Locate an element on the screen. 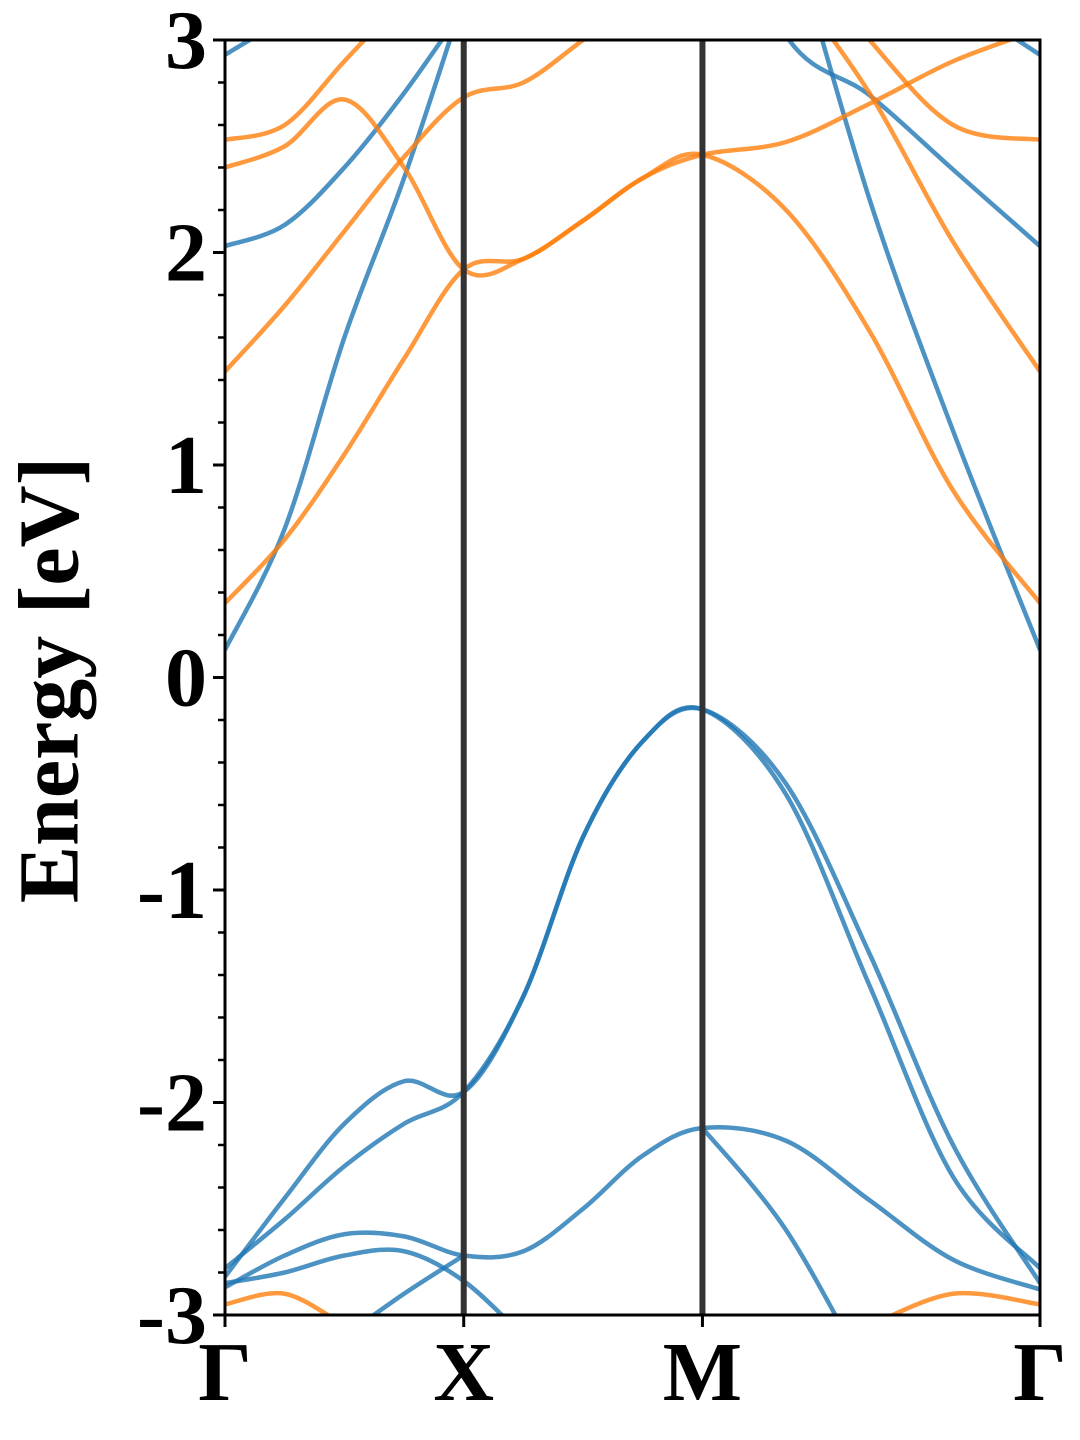 The width and height of the screenshot is (1080, 1440). y-tick-label: 1 is located at coordinates (186, 465).